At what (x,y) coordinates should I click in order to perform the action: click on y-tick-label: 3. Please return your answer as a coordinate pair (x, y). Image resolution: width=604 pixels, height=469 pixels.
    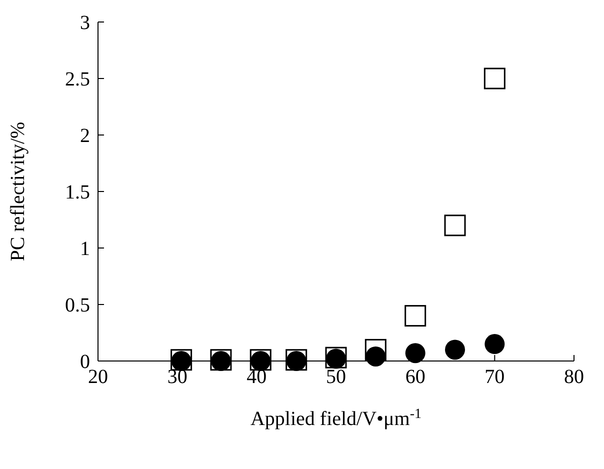
    Looking at the image, I should click on (85, 23).